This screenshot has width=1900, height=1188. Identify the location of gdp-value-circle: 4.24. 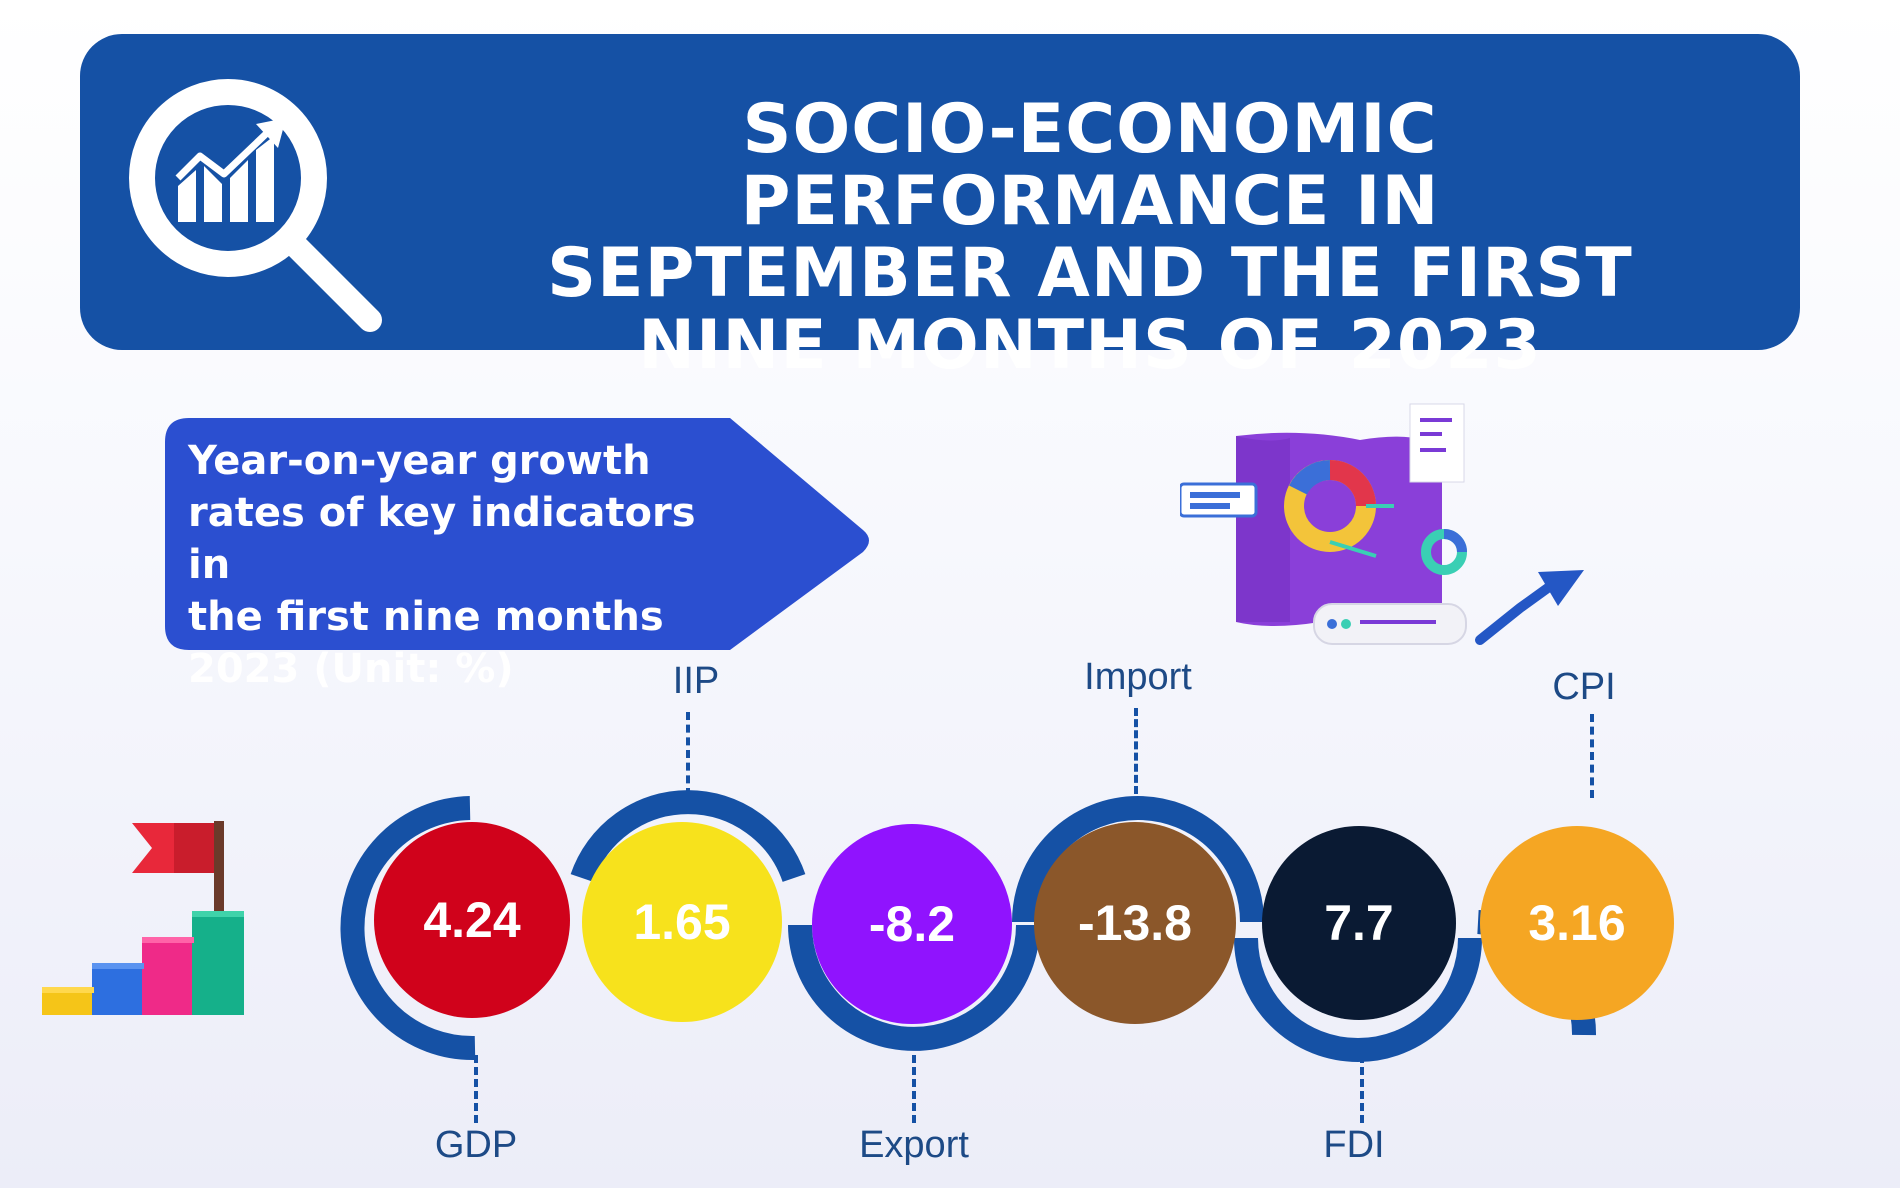
(472, 920).